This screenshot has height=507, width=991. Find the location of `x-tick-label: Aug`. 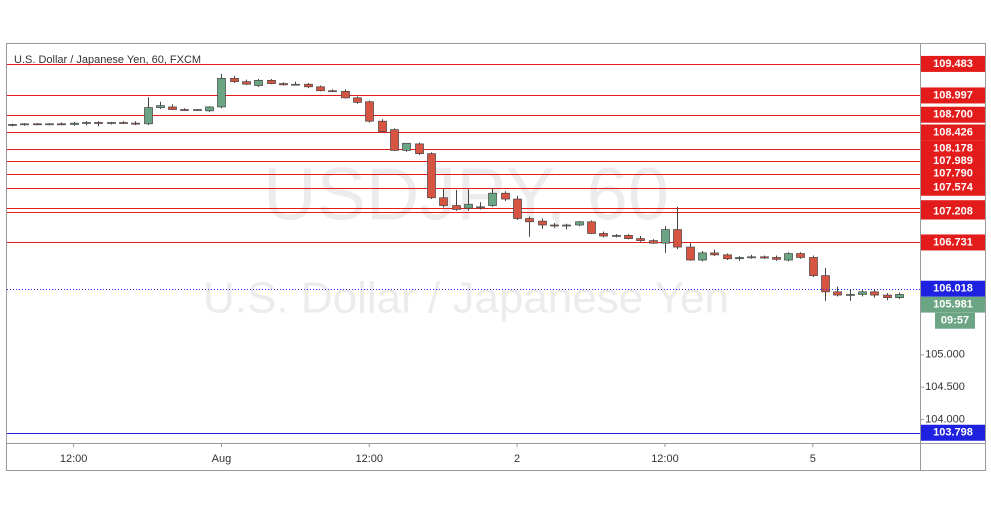

x-tick-label: Aug is located at coordinates (222, 459).